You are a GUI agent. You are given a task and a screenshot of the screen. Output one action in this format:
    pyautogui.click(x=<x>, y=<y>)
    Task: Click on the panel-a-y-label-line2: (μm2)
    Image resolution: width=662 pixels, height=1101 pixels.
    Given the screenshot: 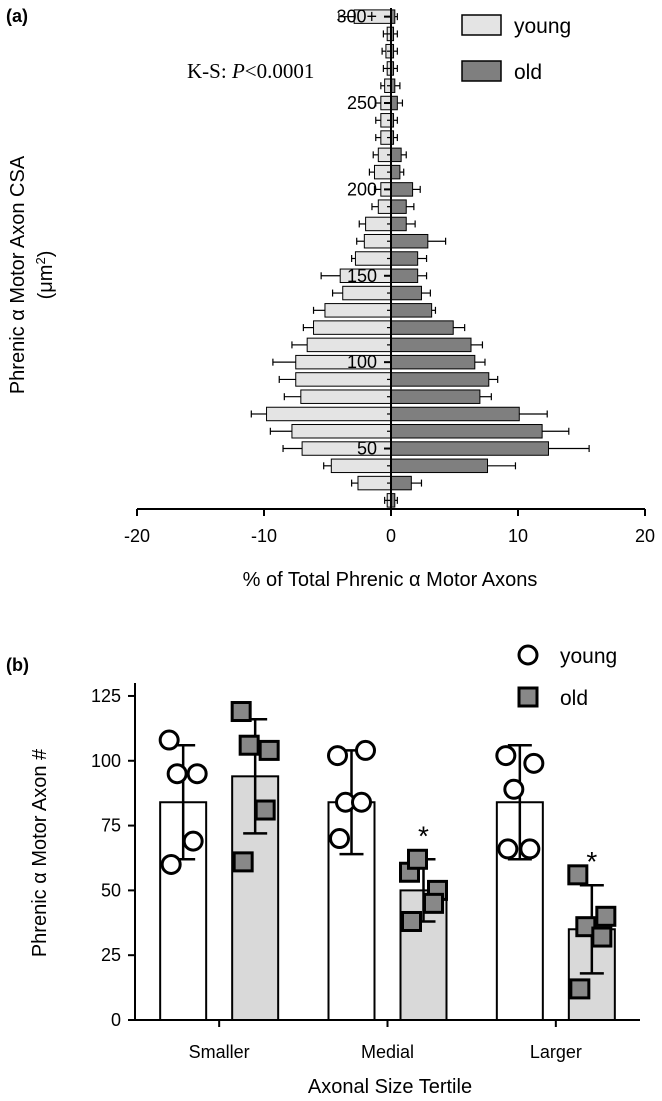 What is the action you would take?
    pyautogui.click(x=45, y=275)
    